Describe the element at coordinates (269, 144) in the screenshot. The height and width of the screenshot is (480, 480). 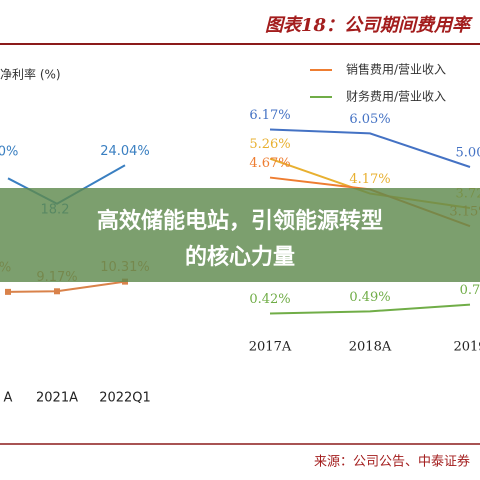
I see `data-label: 5.26%` at that location.